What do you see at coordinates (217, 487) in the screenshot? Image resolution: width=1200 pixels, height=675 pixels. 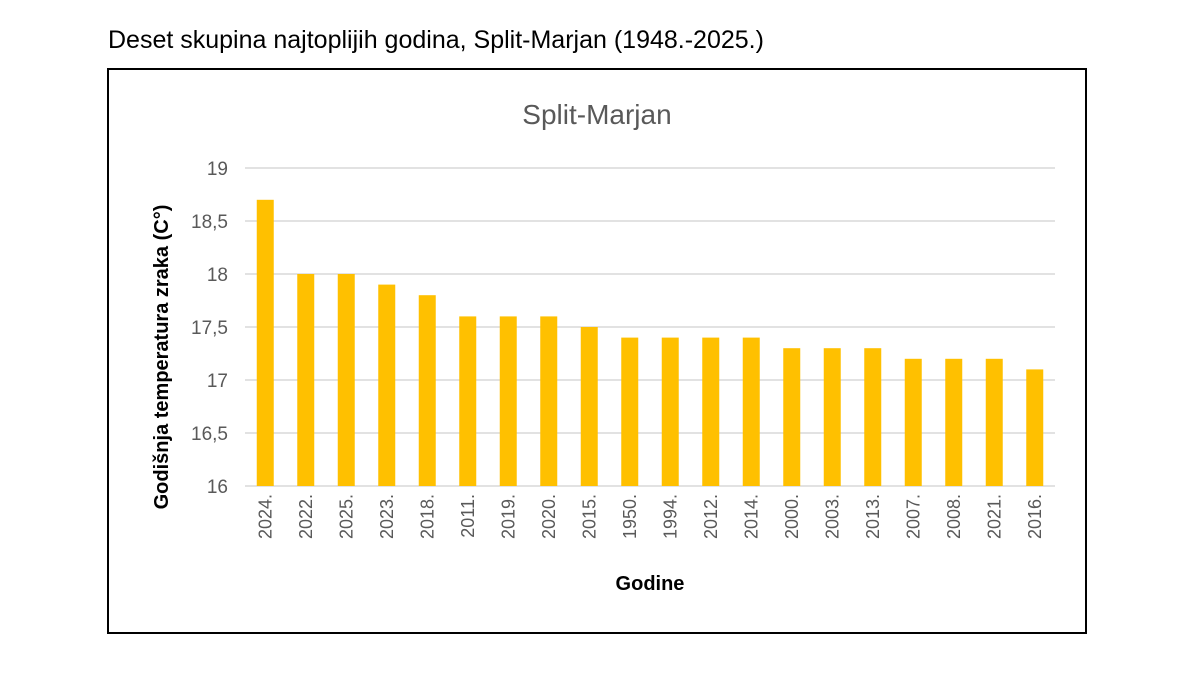 I see `y-tick-label: 16` at bounding box center [217, 487].